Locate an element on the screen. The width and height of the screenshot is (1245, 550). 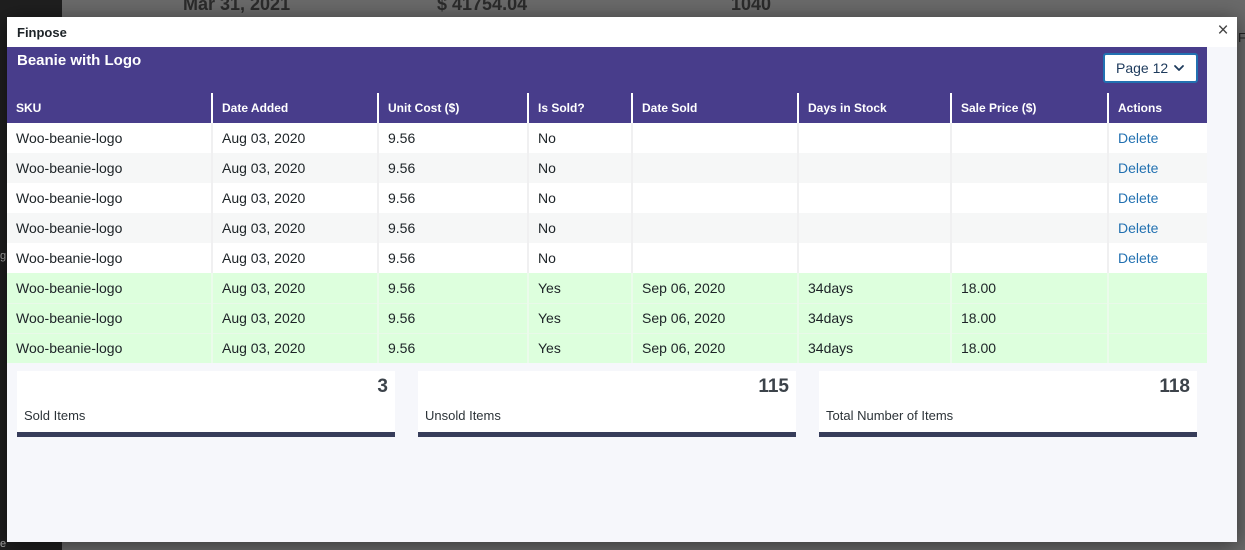
sold-items-count: 3 is located at coordinates (382, 386).